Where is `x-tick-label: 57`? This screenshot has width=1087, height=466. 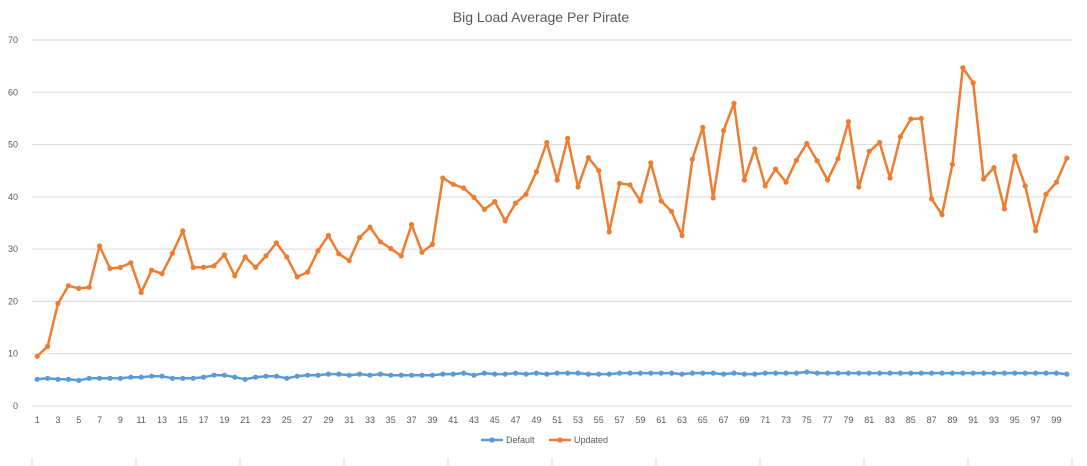
x-tick-label: 57 is located at coordinates (620, 420).